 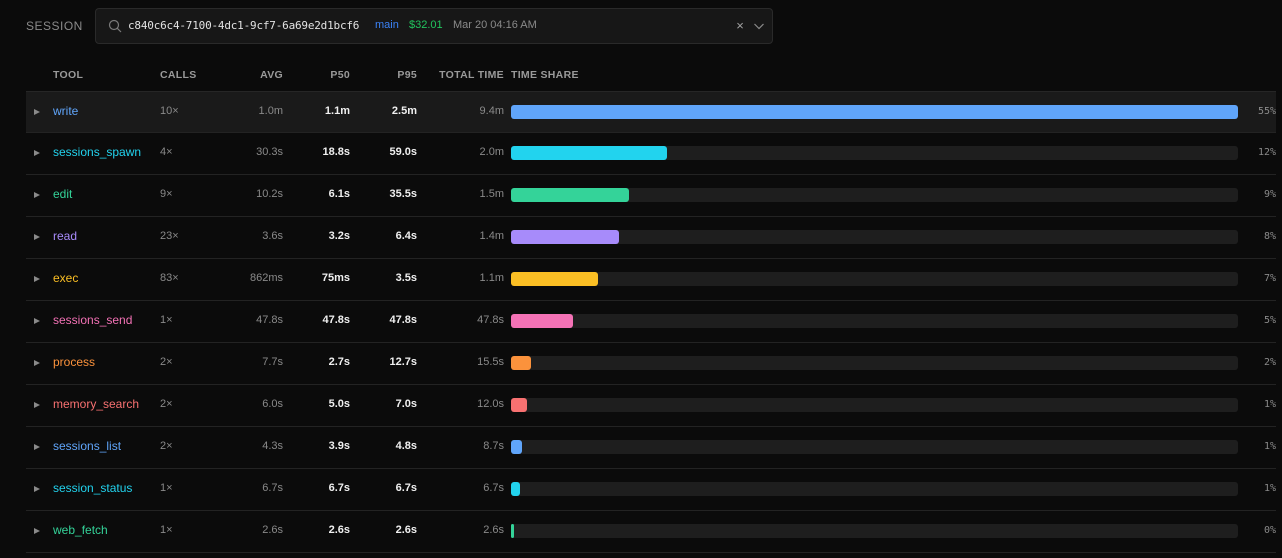 I want to click on total-time: 1.4m, so click(x=491, y=236).